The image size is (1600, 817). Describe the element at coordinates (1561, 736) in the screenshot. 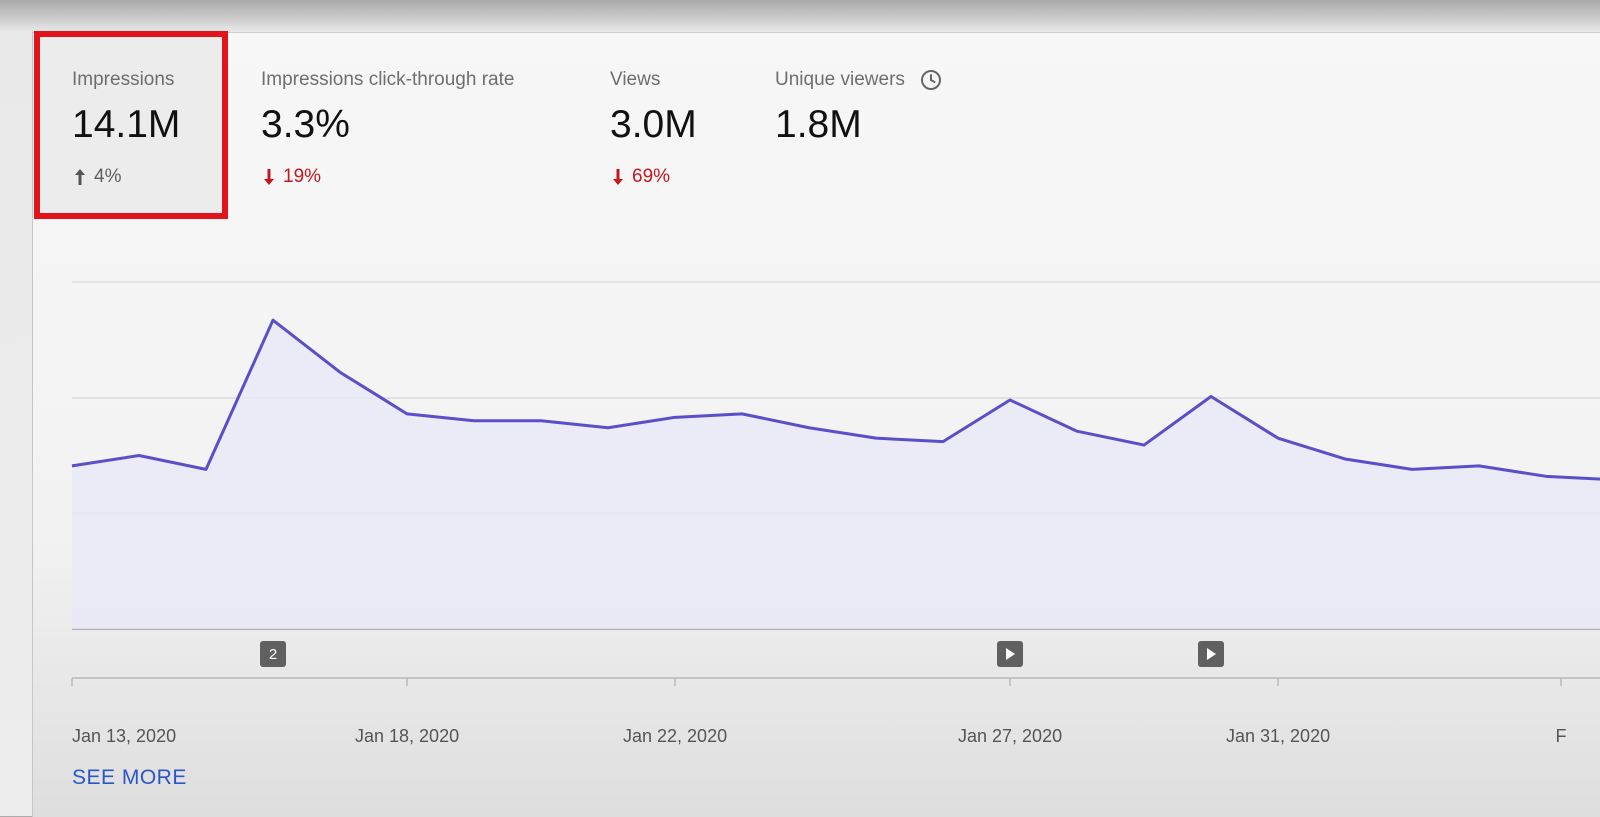

I see `x-tick-label: F` at that location.